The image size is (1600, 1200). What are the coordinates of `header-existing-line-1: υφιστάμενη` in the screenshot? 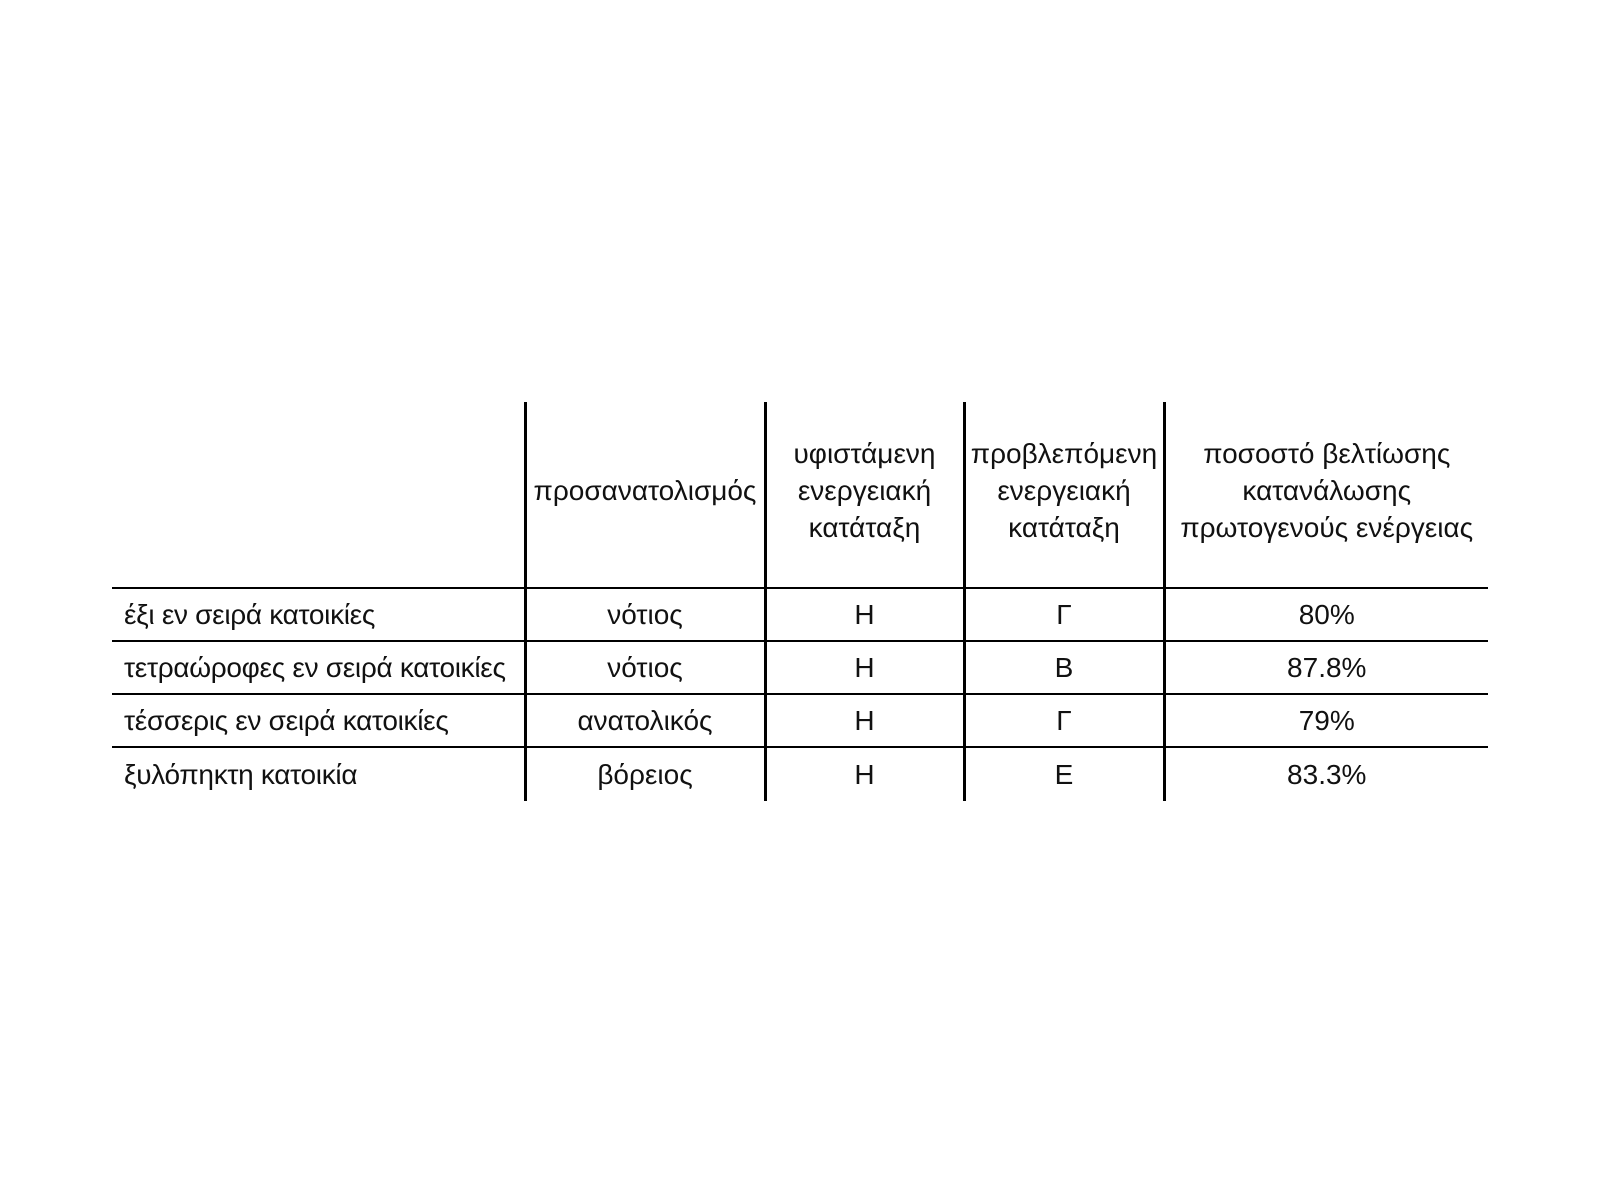 It's located at (864, 453).